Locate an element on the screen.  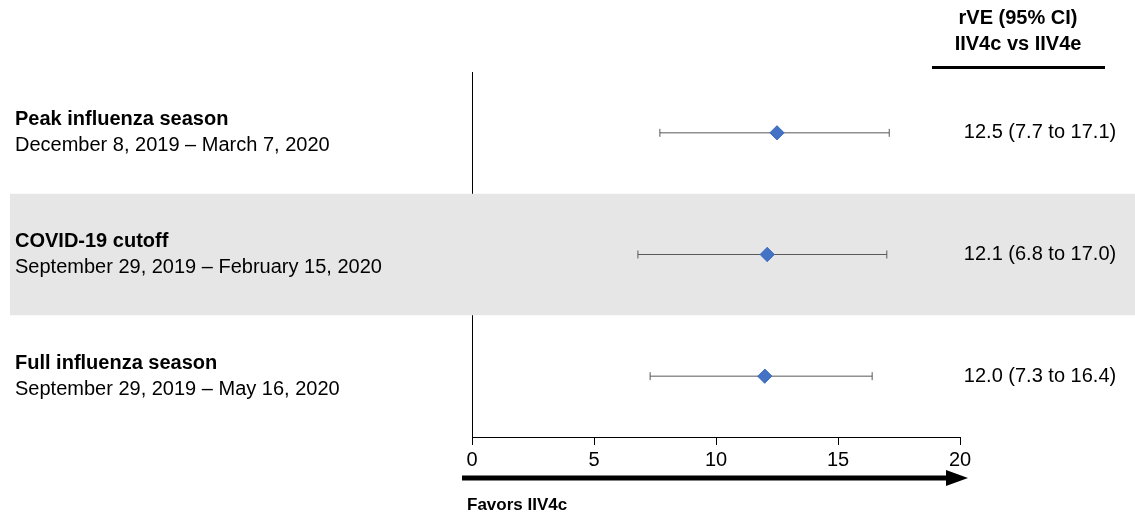
y-tick-label: Peak influenza season December 8, 2019 – March 7, 2020 is located at coordinates (172, 131).